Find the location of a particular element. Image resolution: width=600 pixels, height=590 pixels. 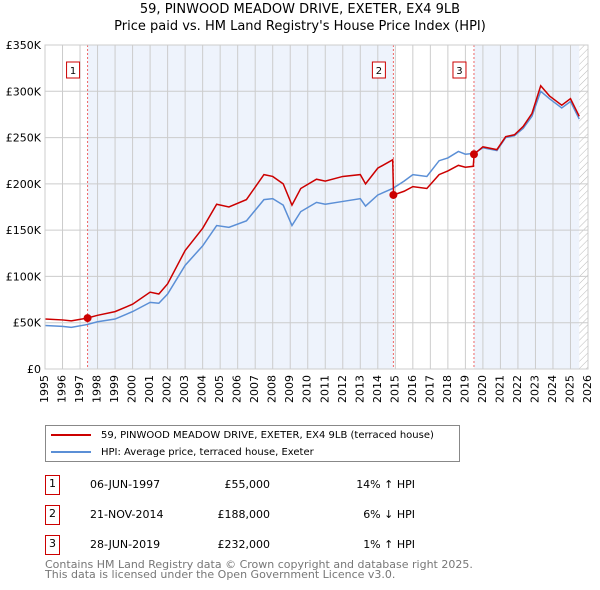

x-tick-label: 1995 is located at coordinates (44, 389).